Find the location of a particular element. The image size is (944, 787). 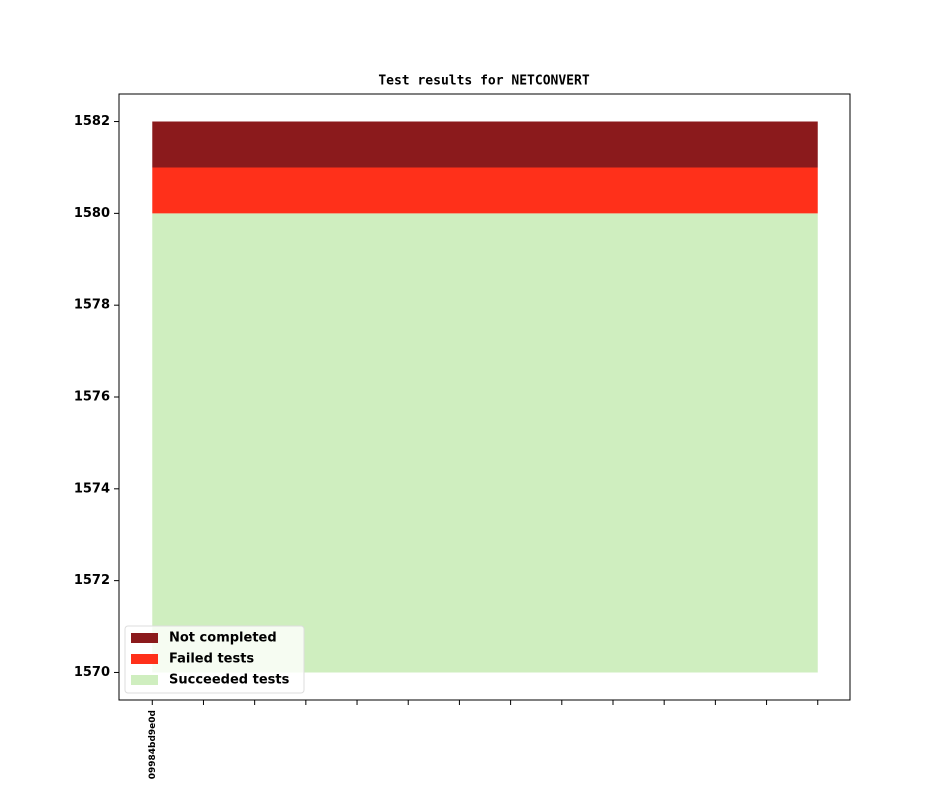

legend-label: Not completed is located at coordinates (223, 638).